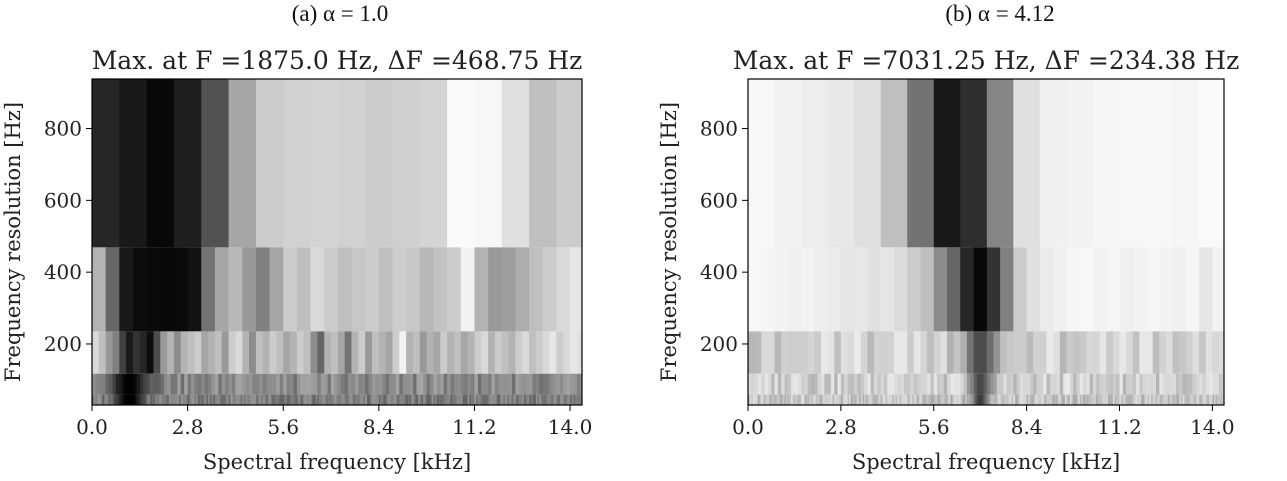  Describe the element at coordinates (986, 60) in the screenshot. I see `chart-title: Max. at F =7031.25 Hz, ΔF =234.38 Hz` at that location.